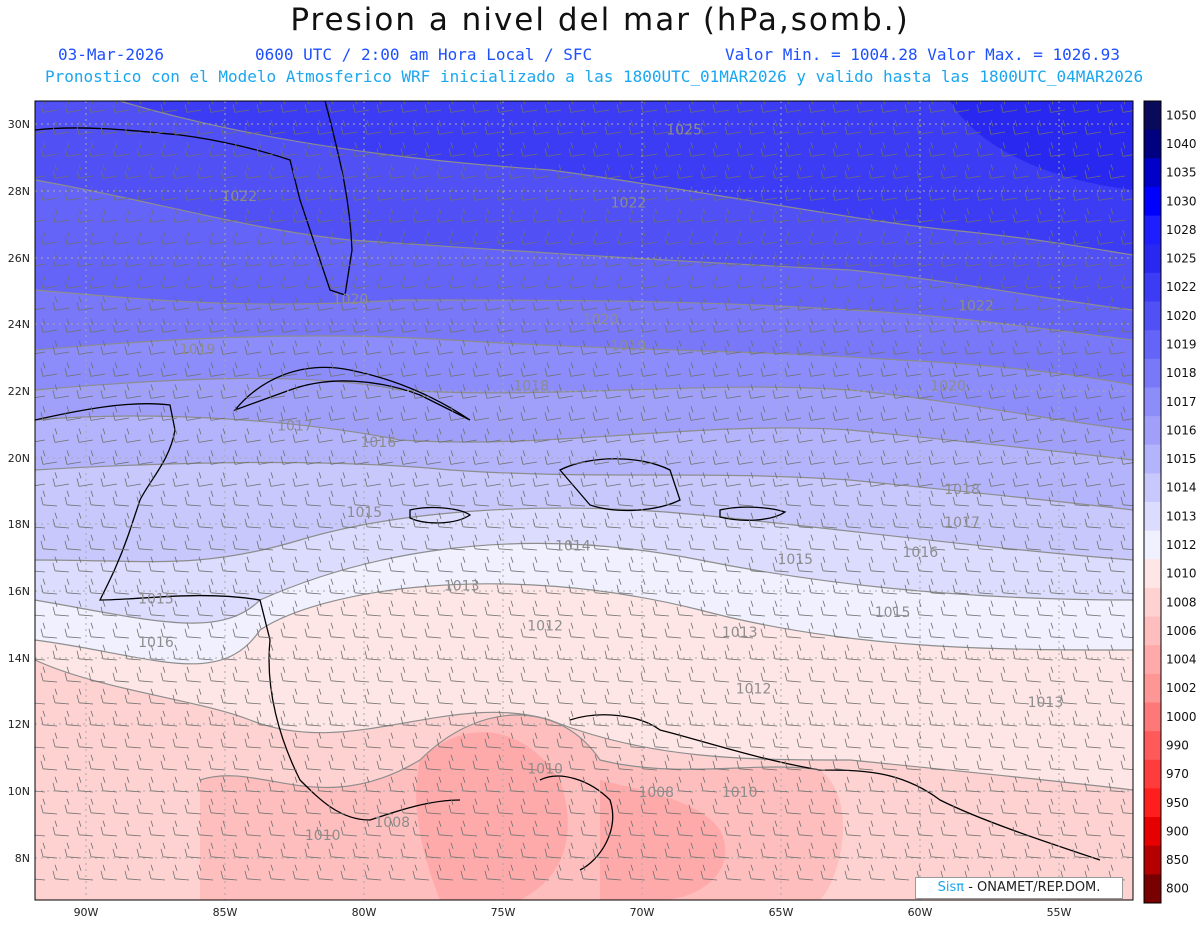 This screenshot has width=1200, height=927. I want to click on lat-label: 28N, so click(19, 191).